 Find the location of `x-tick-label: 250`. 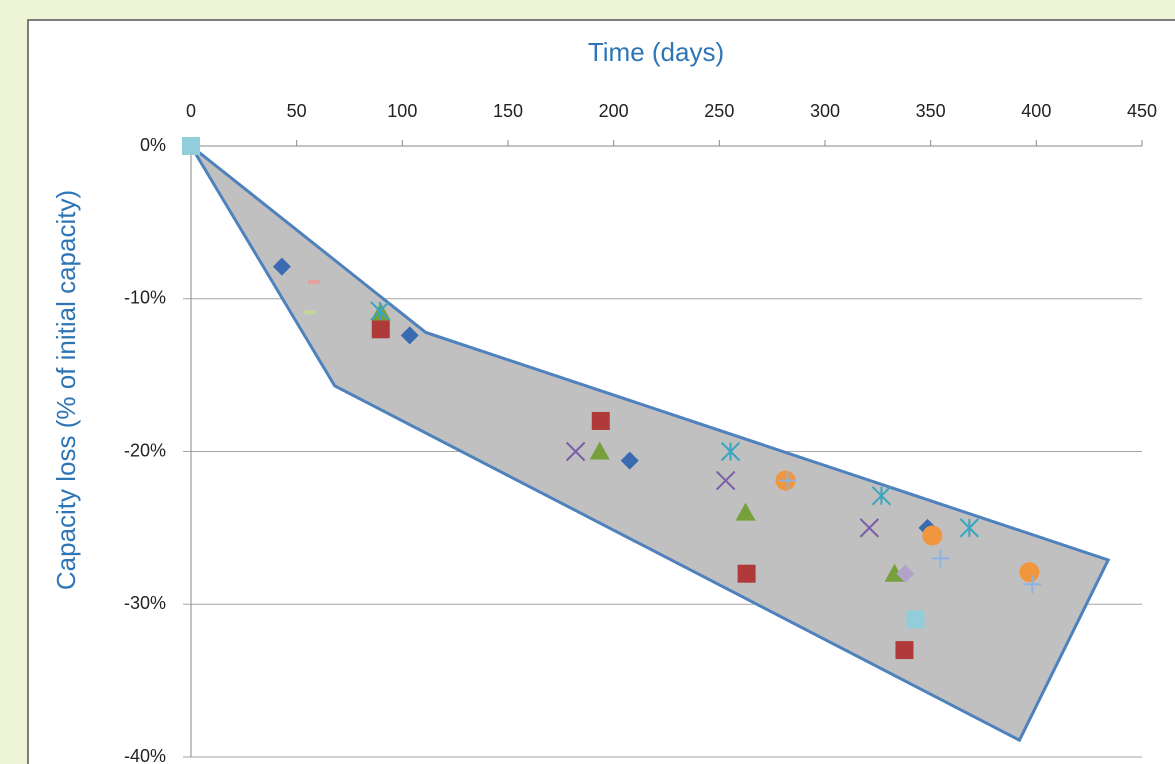

x-tick-label: 250 is located at coordinates (719, 111).